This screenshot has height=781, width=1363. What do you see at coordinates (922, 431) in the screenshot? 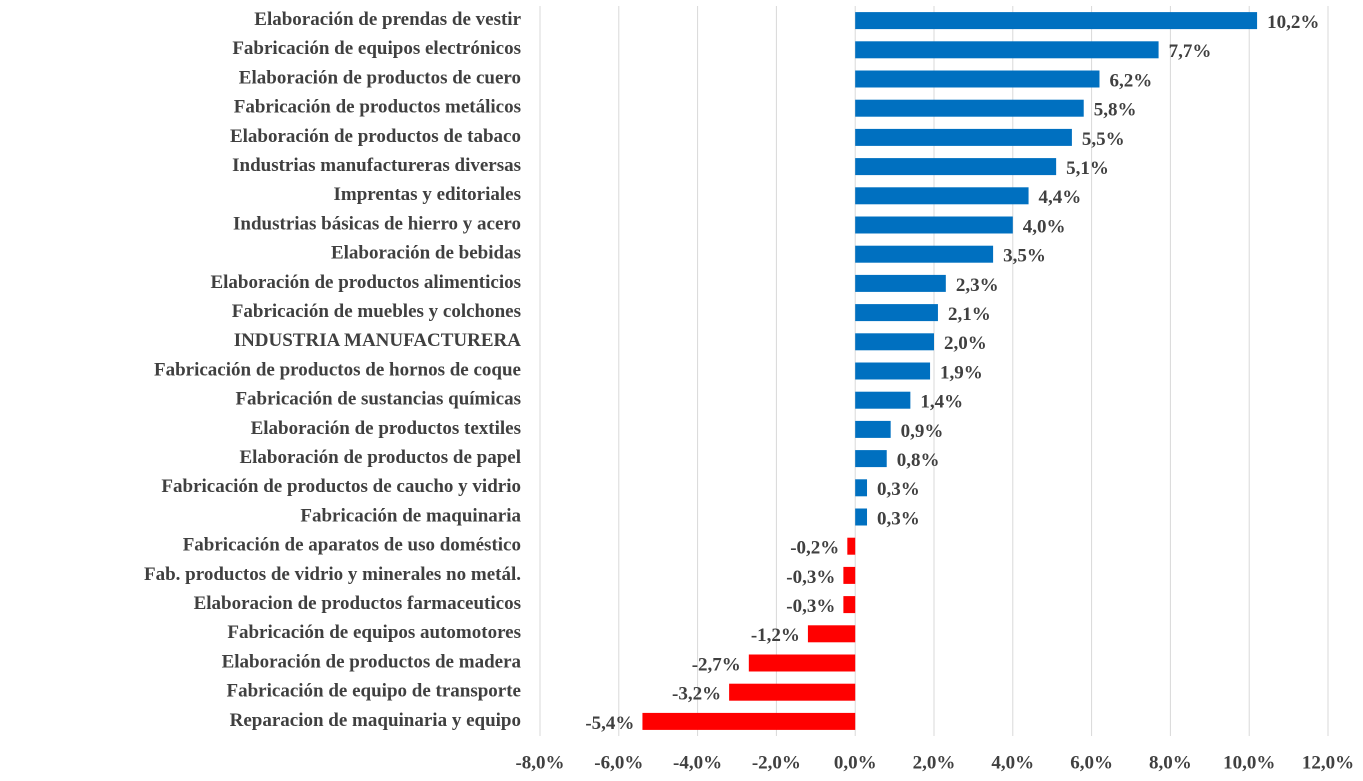
I see `data-label: 0,9%` at bounding box center [922, 431].